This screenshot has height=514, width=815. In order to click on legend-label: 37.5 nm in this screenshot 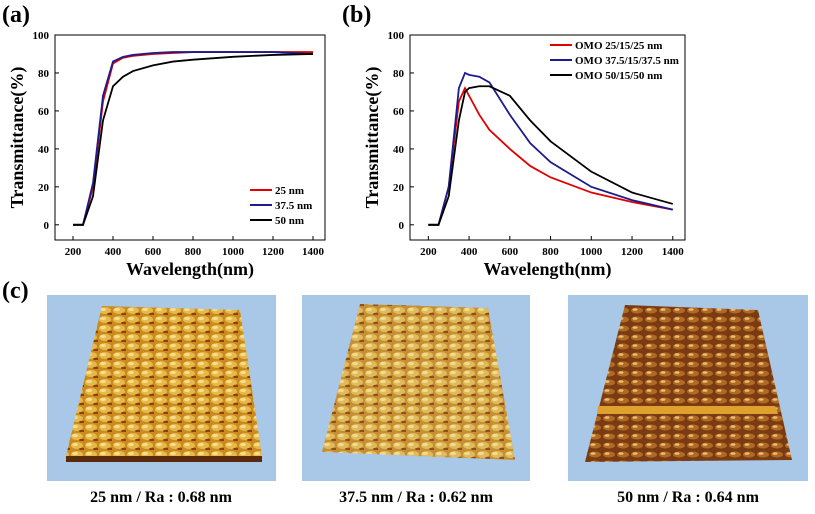, I will do `click(293, 206)`.